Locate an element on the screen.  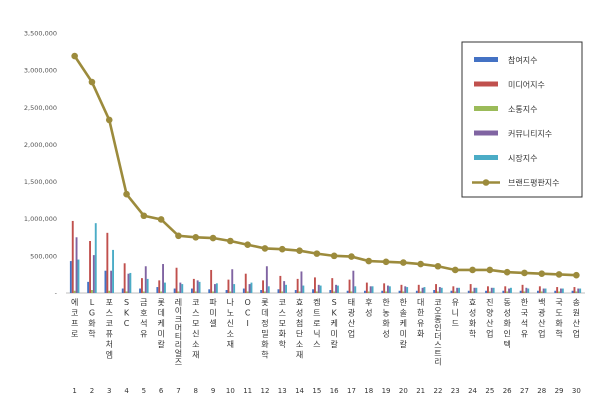
x-category-number: 22 is located at coordinates (437, 391).